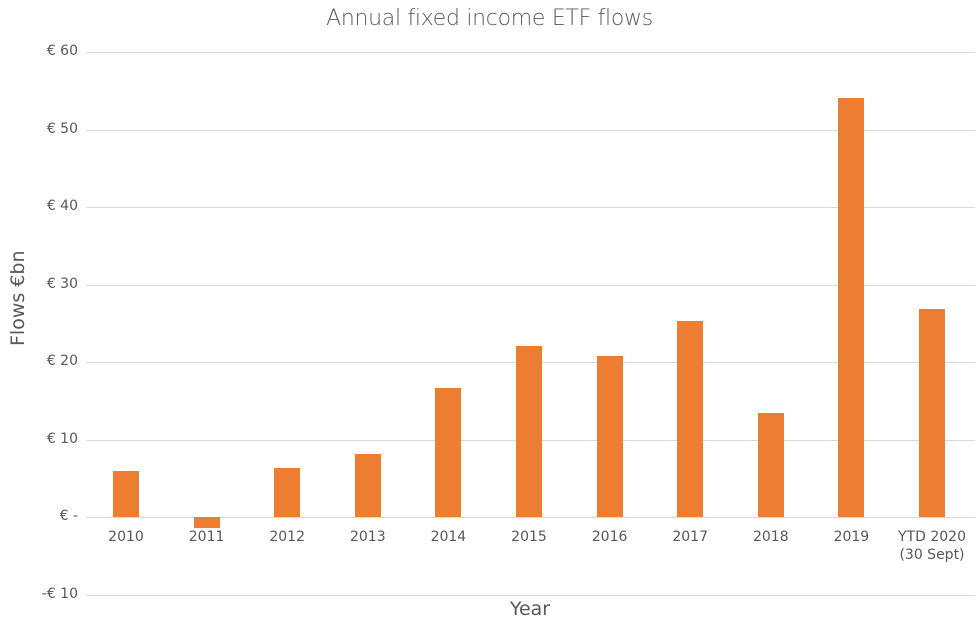 This screenshot has height=622, width=979. What do you see at coordinates (489, 18) in the screenshot?
I see `chart-title: Annual fixed income ETF flows` at bounding box center [489, 18].